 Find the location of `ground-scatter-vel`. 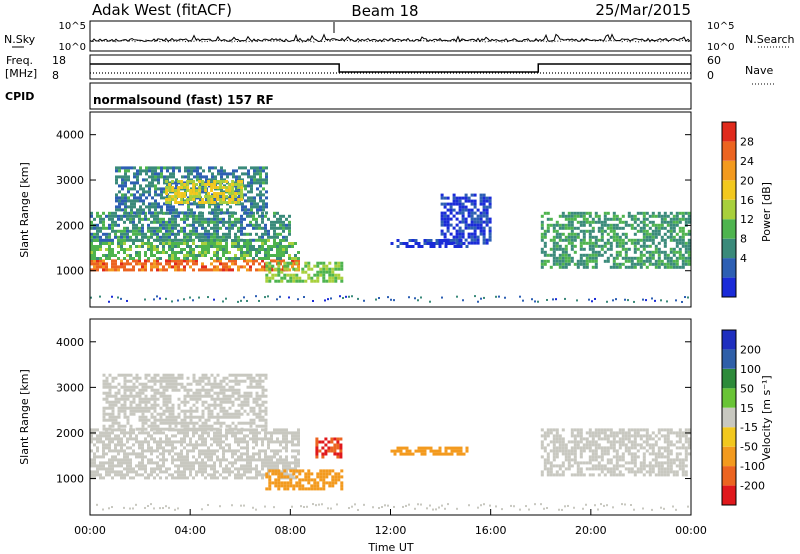

ground-scatter-vel is located at coordinates (427, 508).